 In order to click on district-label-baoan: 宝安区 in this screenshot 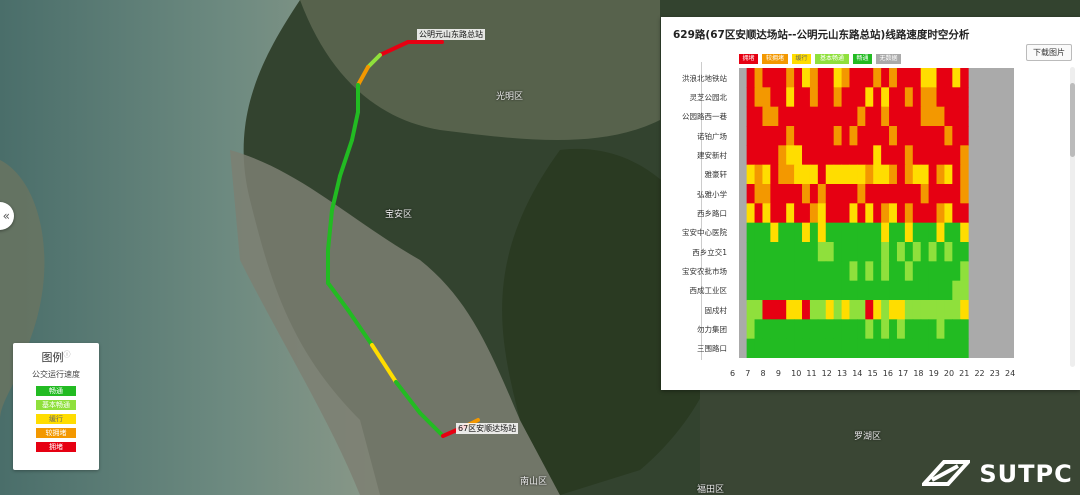, I will do `click(399, 215)`.